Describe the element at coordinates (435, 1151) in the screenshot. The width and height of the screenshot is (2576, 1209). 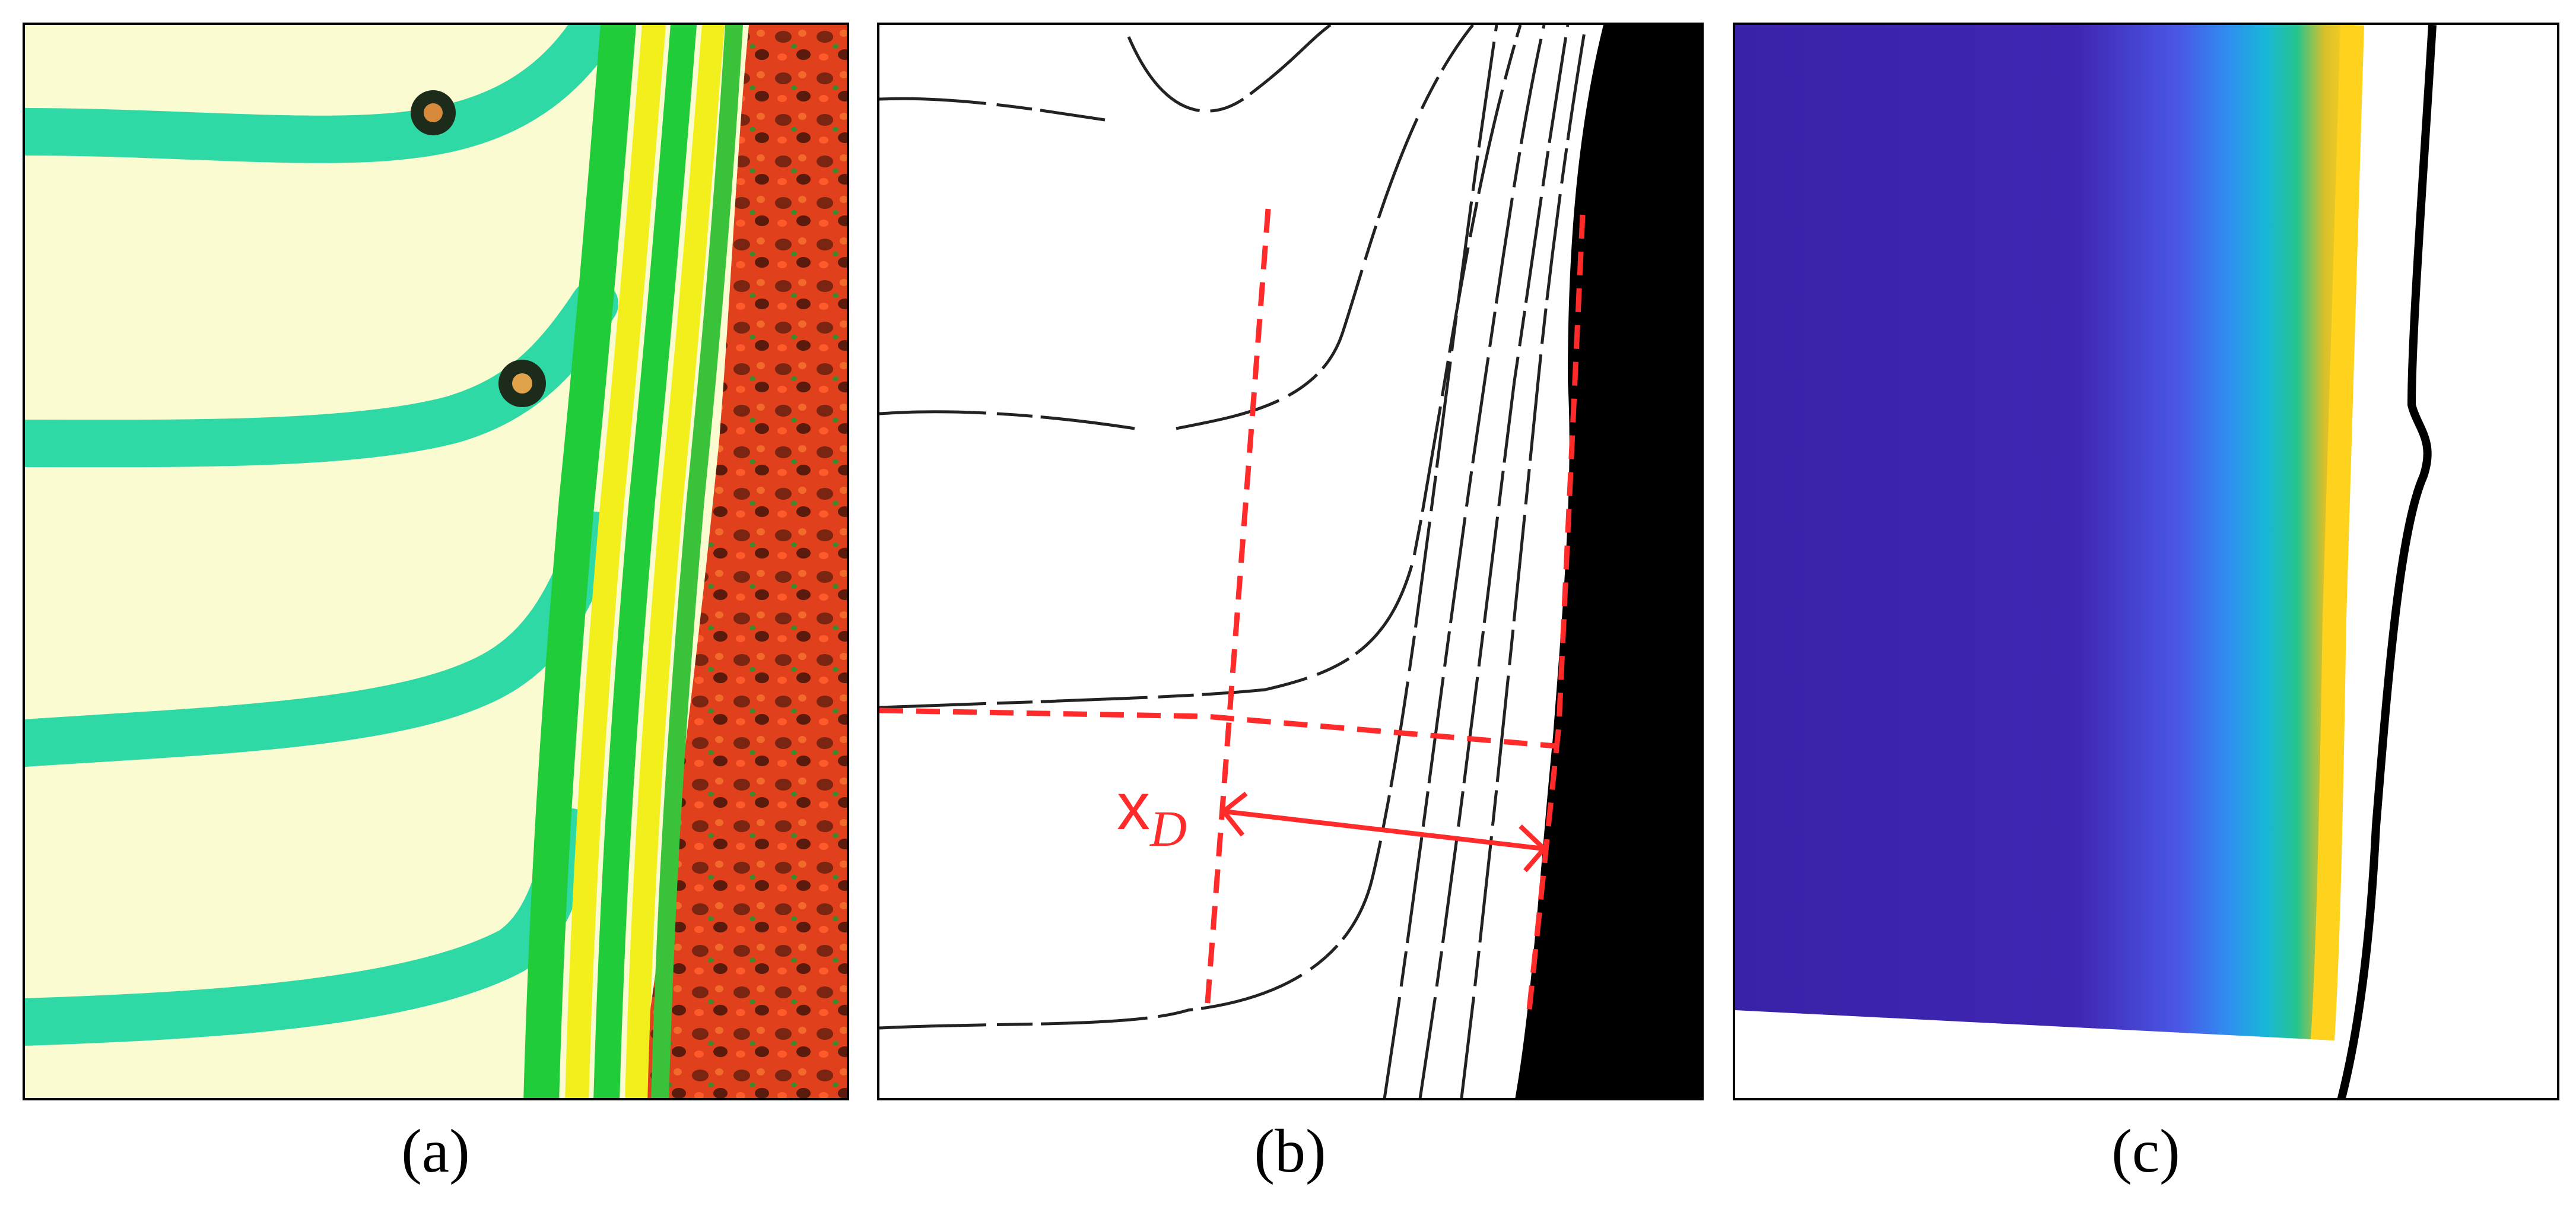
I see `caption-a: (a)` at that location.